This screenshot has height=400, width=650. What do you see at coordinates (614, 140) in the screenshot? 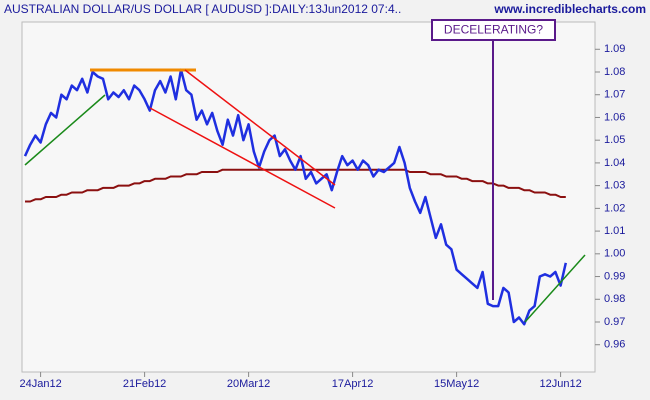
I see `y-tick-label: 1.05` at bounding box center [614, 140].